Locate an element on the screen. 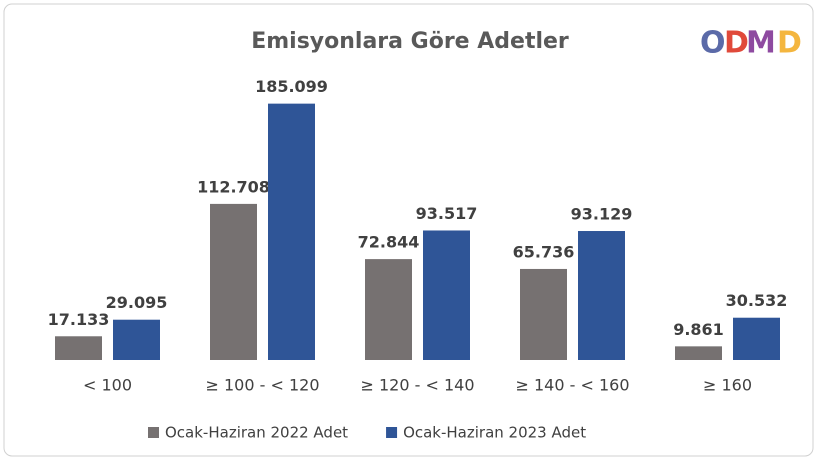 This screenshot has width=818, height=461. data-label: 93.517 is located at coordinates (447, 213).